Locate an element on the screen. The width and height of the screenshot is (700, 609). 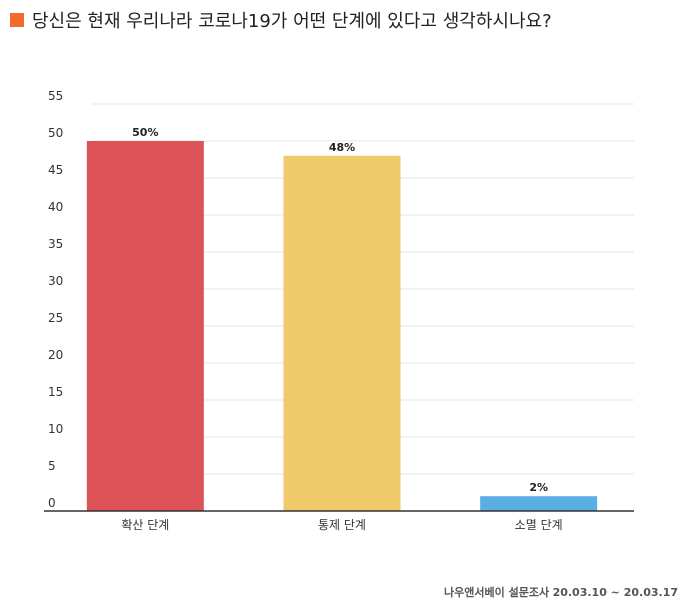
y-tick-label: 0 is located at coordinates (52, 503).